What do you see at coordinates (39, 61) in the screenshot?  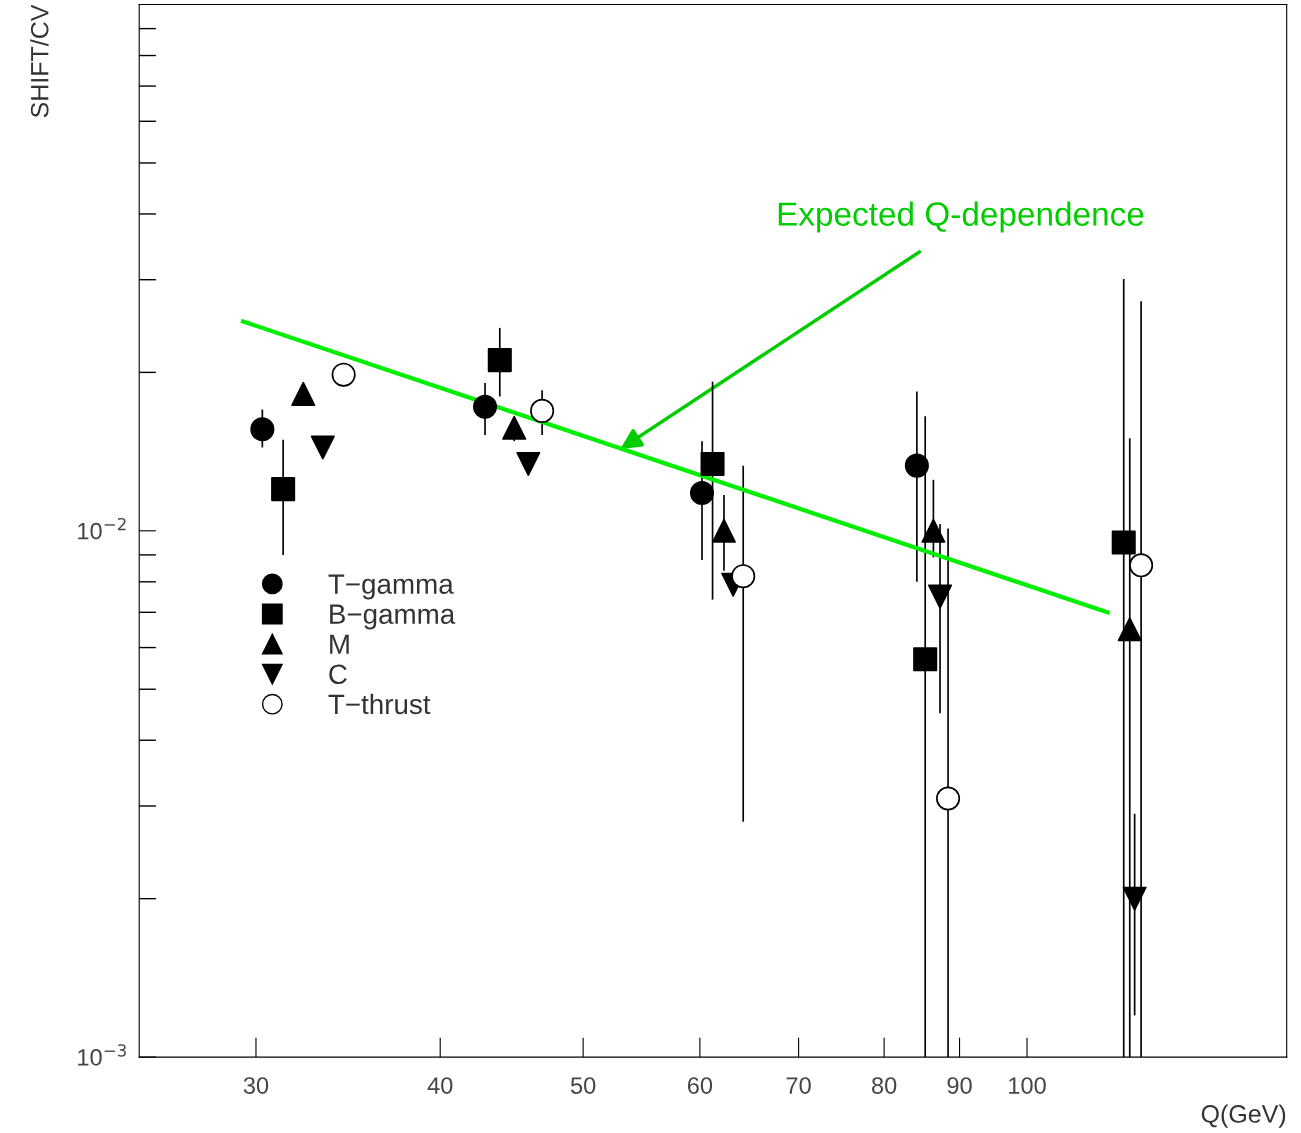 I see `y-axis-title: SHIFT/CV` at bounding box center [39, 61].